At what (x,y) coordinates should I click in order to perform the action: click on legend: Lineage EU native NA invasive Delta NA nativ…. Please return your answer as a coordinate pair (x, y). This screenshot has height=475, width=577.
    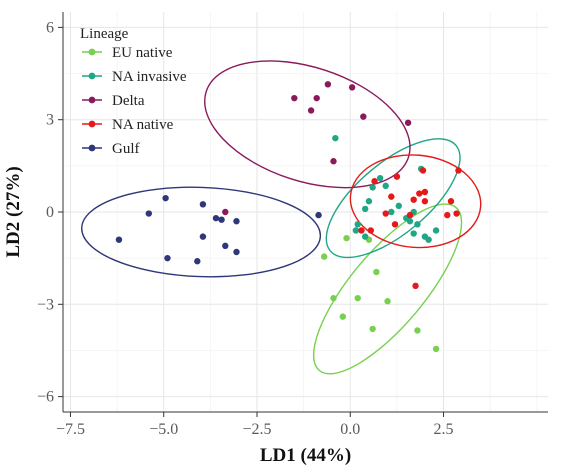
    Looking at the image, I should click on (133, 91).